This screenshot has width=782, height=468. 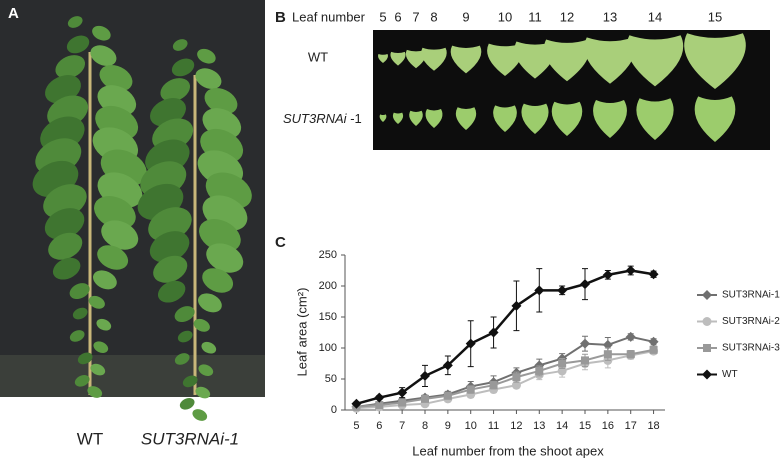 What do you see at coordinates (280, 242) in the screenshot?
I see `panel-letter: C` at bounding box center [280, 242].